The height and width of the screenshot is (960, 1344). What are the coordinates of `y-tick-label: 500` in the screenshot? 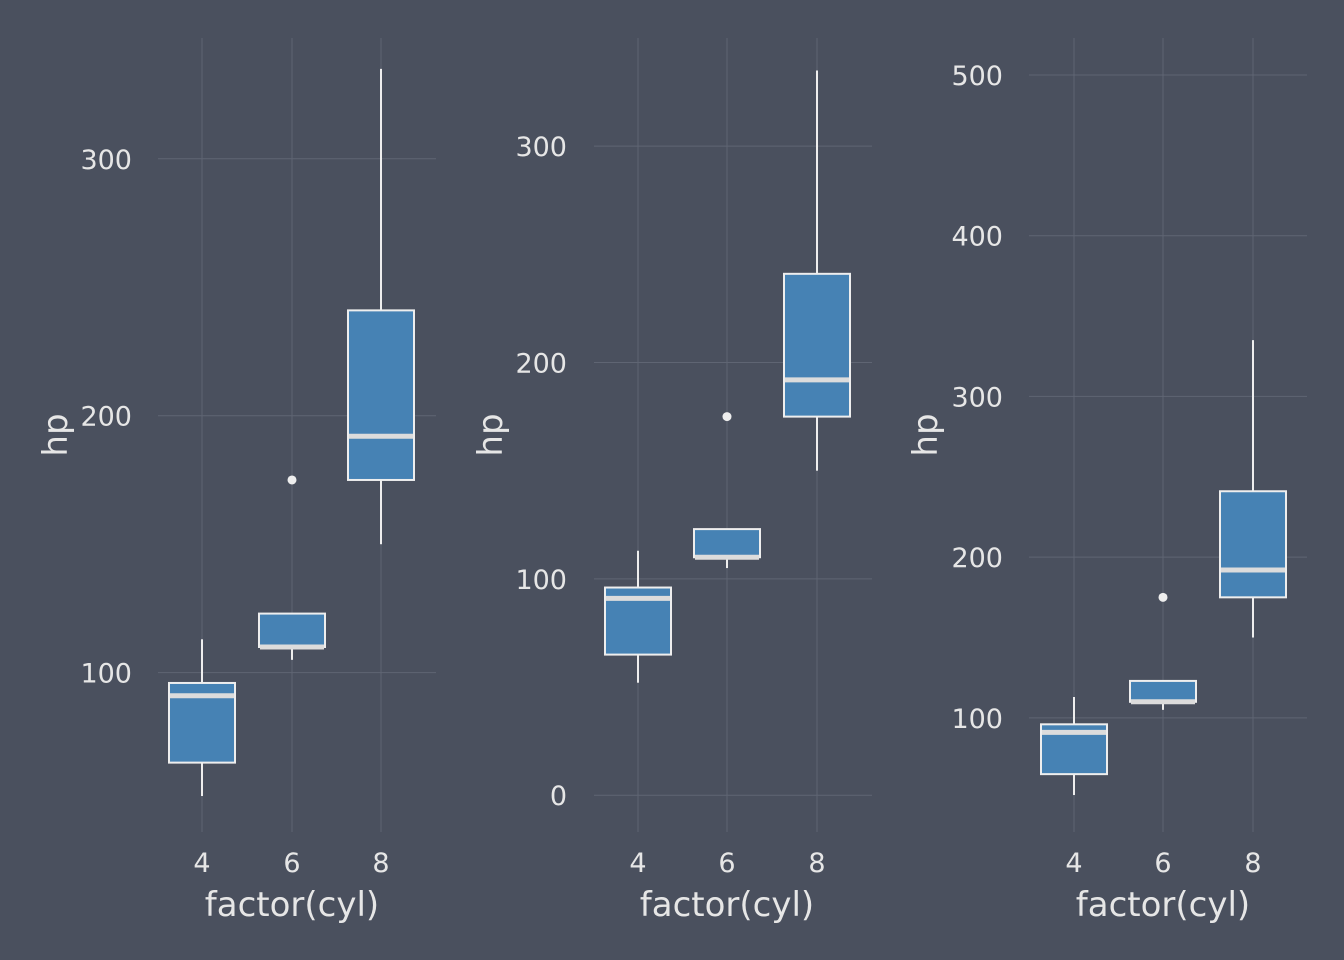 It's located at (977, 76).